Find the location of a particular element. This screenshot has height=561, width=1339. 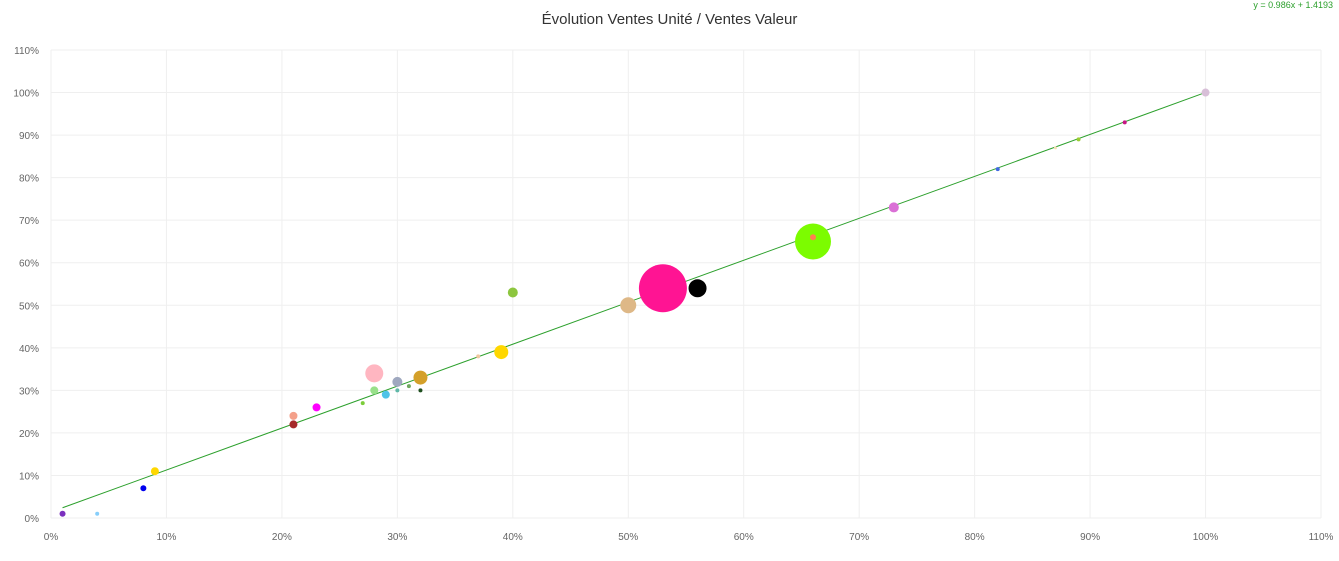

x-tick-label: 30% is located at coordinates (397, 537).